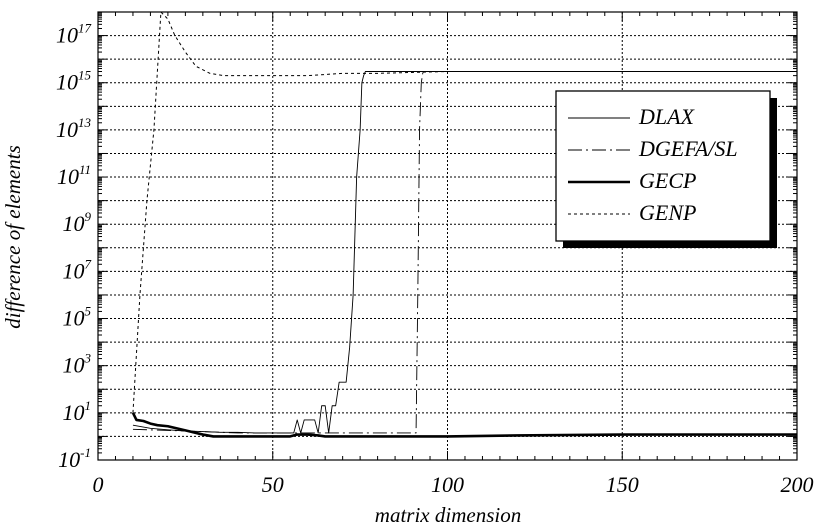 The image size is (820, 527). What do you see at coordinates (464, 425) in the screenshot?
I see `series-line-gecp` at bounding box center [464, 425].